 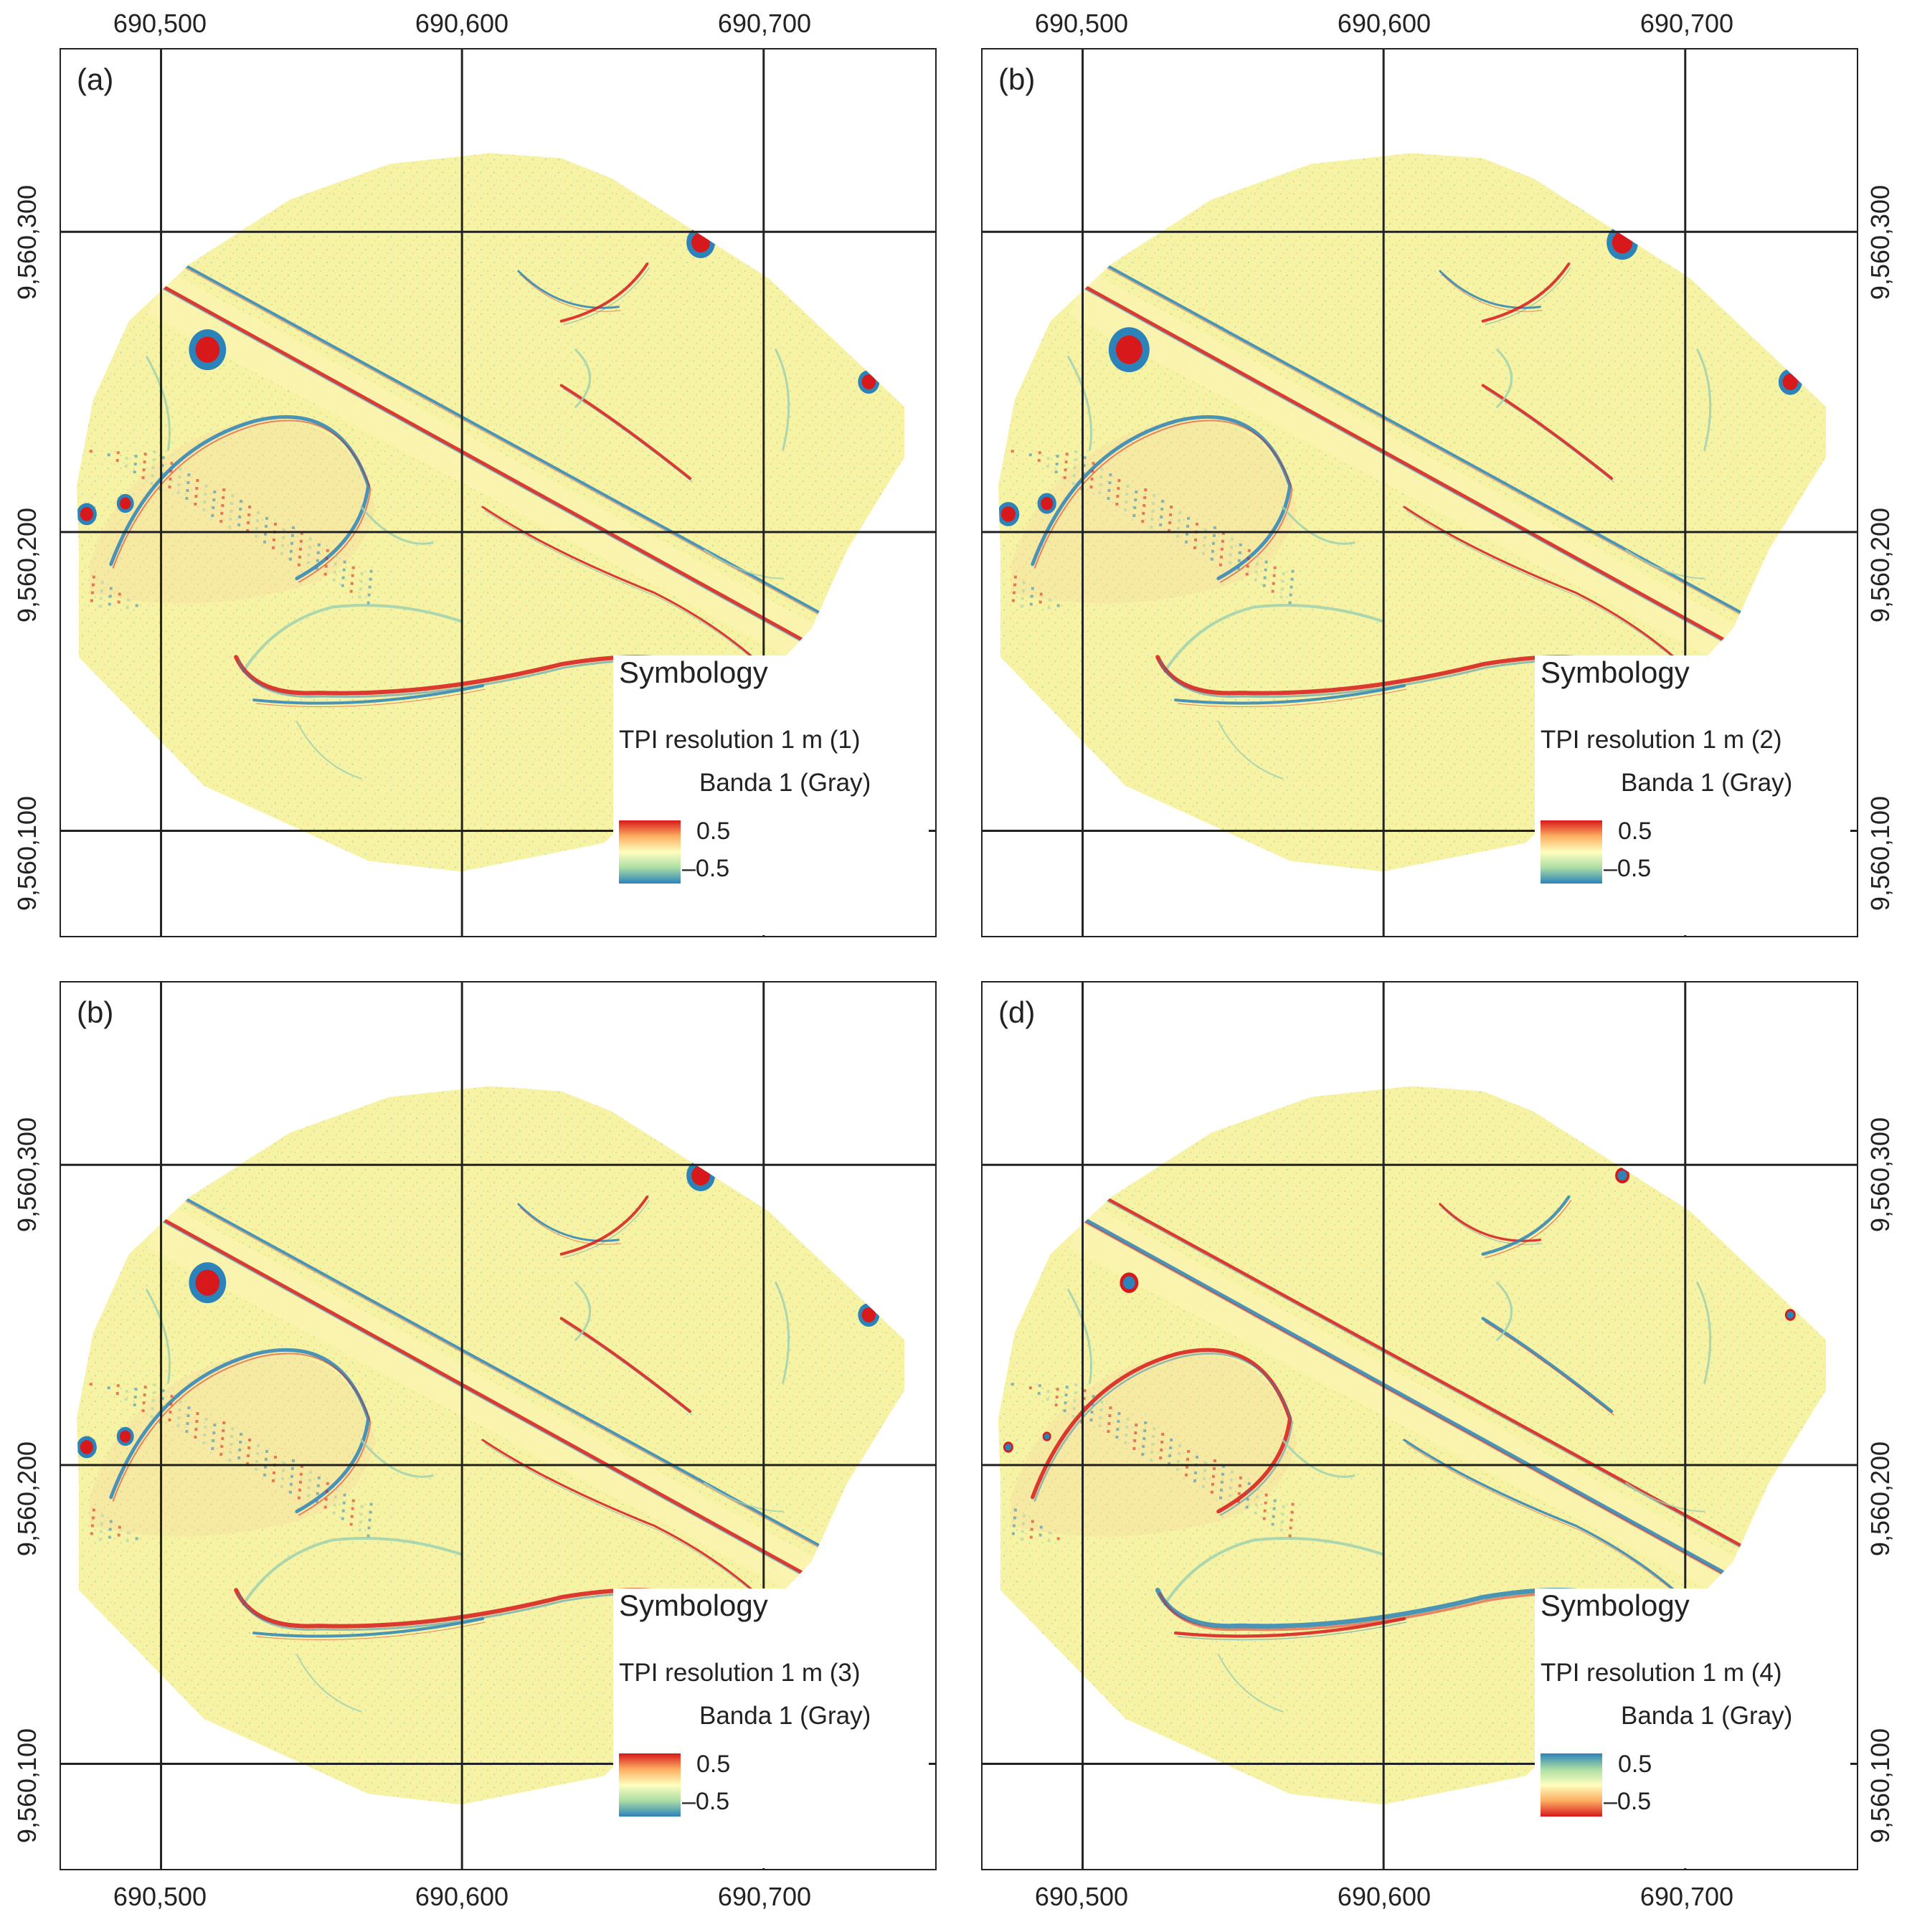 I want to click on legend-min-value: –0.5, so click(x=706, y=868).